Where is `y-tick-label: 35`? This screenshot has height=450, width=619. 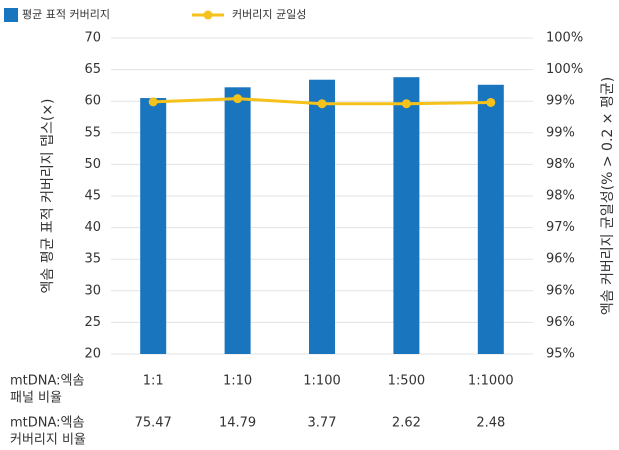
y-tick-label: 35 is located at coordinates (92, 259).